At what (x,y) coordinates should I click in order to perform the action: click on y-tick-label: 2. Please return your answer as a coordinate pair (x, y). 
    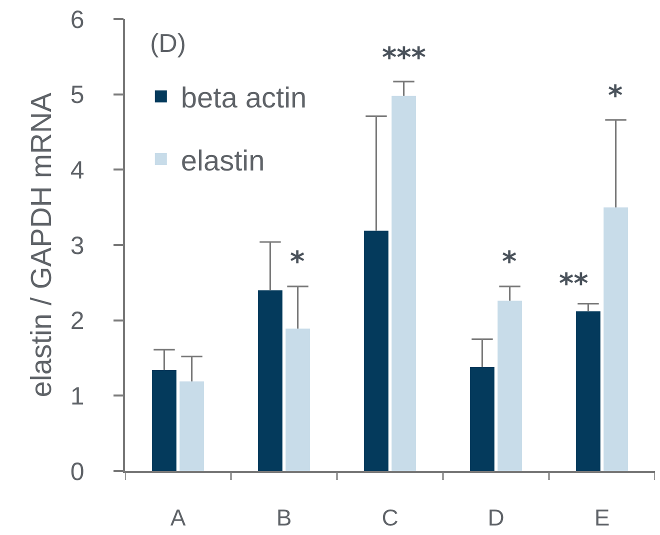
    Looking at the image, I should click on (77, 321).